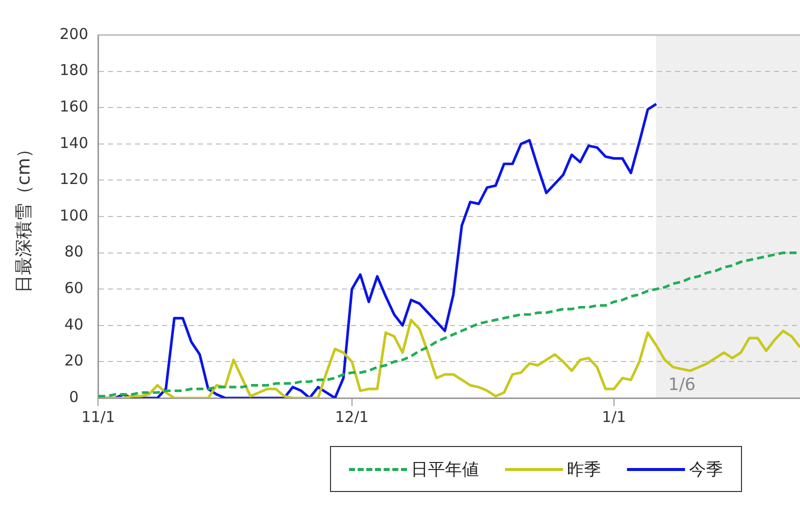  I want to click on y-tick-label: 160, so click(74, 106).